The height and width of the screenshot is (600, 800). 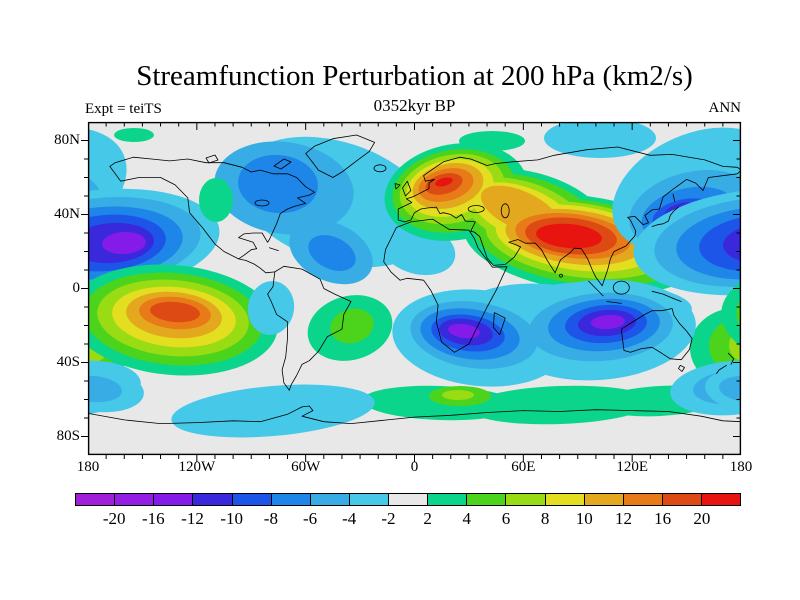 What do you see at coordinates (523, 467) in the screenshot?
I see `lon-tick-label: 60E` at bounding box center [523, 467].